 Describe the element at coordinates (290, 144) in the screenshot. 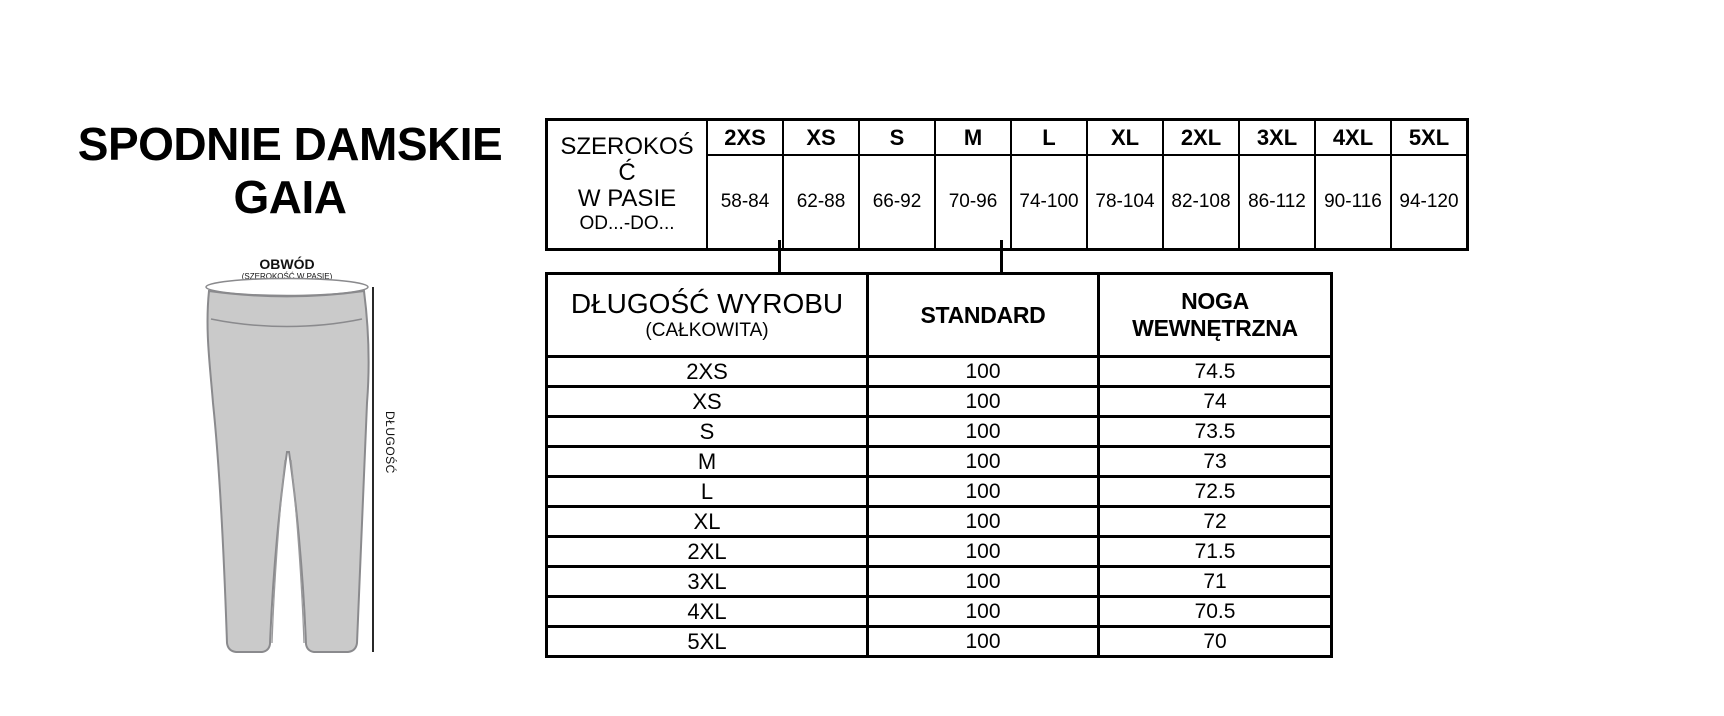

I see `page-title-line-1: SPODNIE DAMSKIE` at that location.